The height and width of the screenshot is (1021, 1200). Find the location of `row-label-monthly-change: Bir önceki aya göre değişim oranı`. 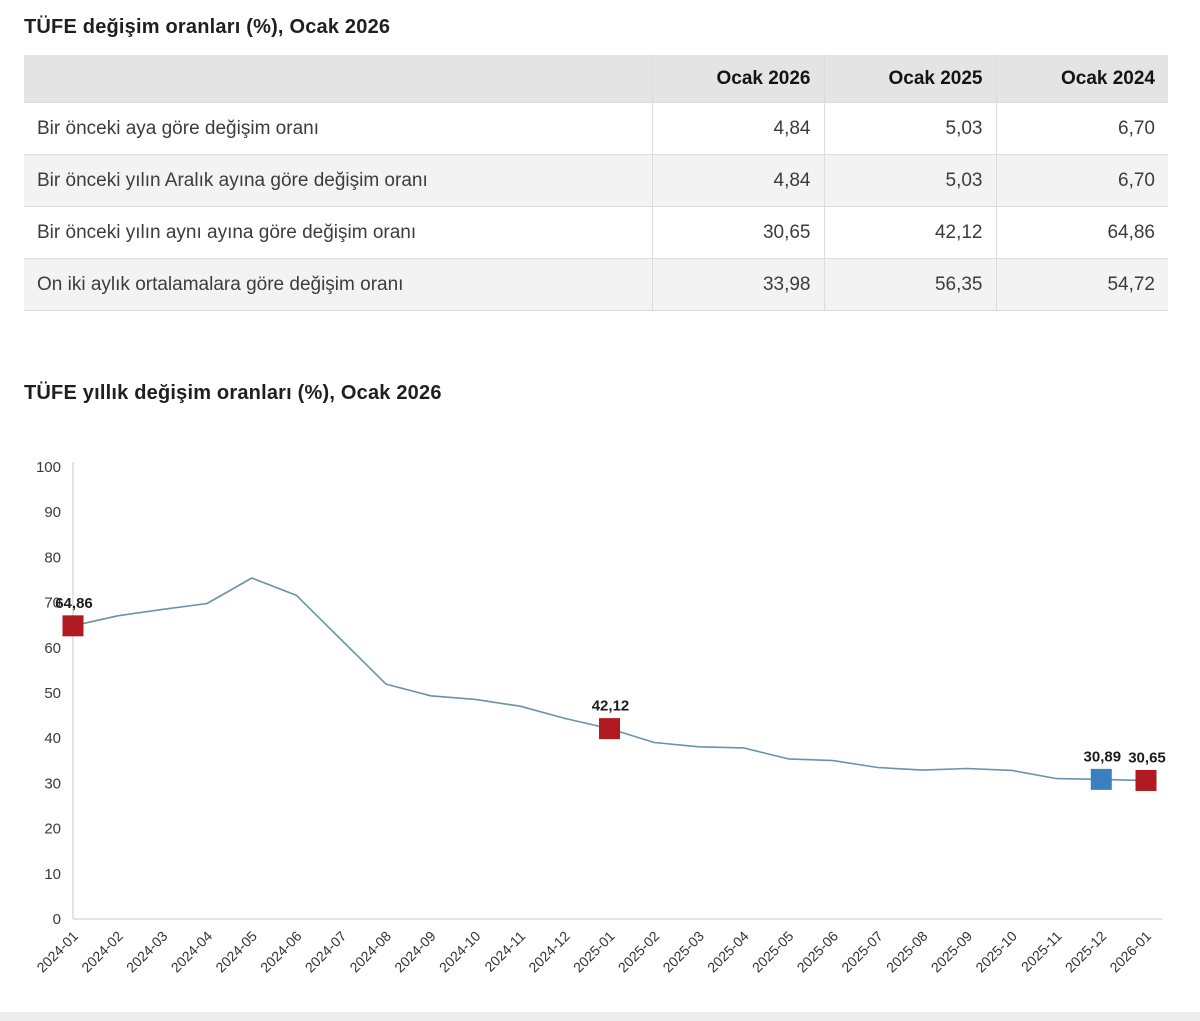

row-label-monthly-change: Bir önceki aya göre değişim oranı is located at coordinates (338, 128).